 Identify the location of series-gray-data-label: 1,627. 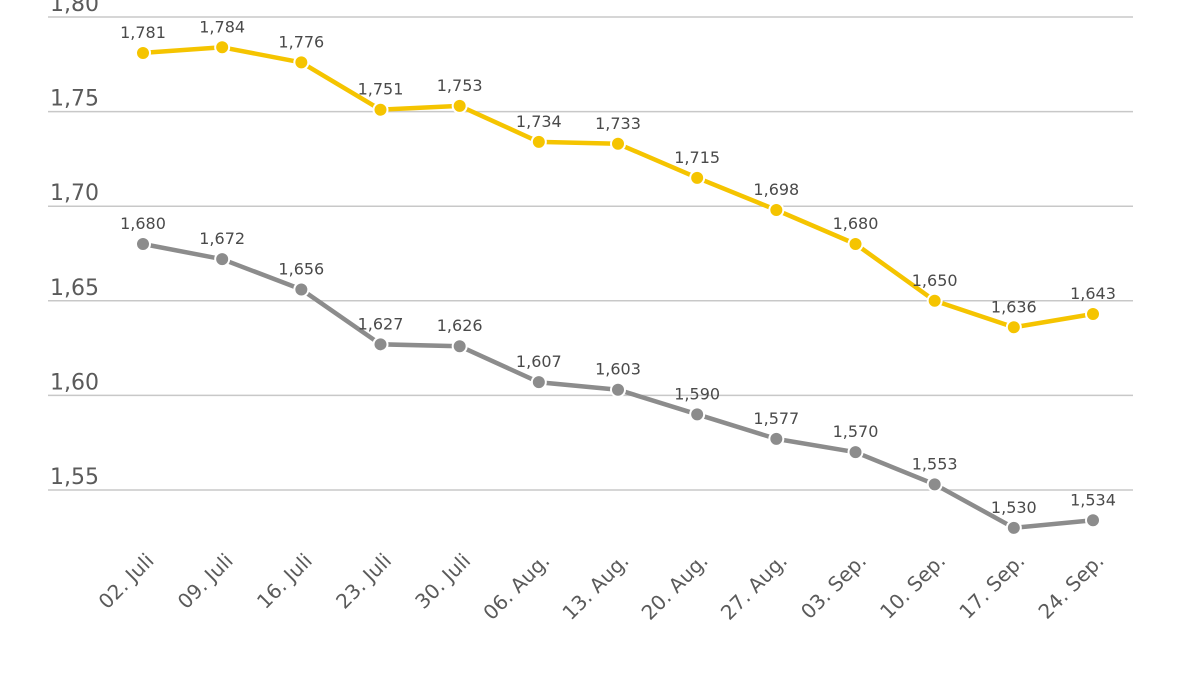
(381, 323).